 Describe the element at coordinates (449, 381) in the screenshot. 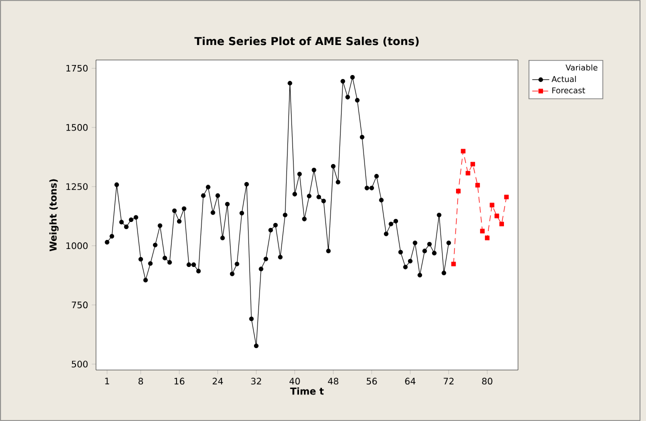

I see `x-tick-label: 72` at that location.